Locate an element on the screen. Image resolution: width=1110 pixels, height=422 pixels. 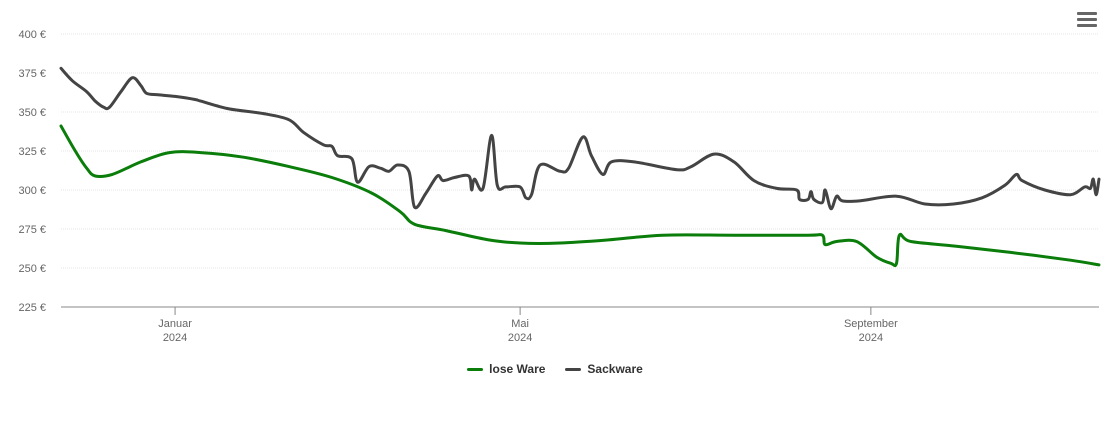
y-tick-label: 325 € is located at coordinates (32, 152).